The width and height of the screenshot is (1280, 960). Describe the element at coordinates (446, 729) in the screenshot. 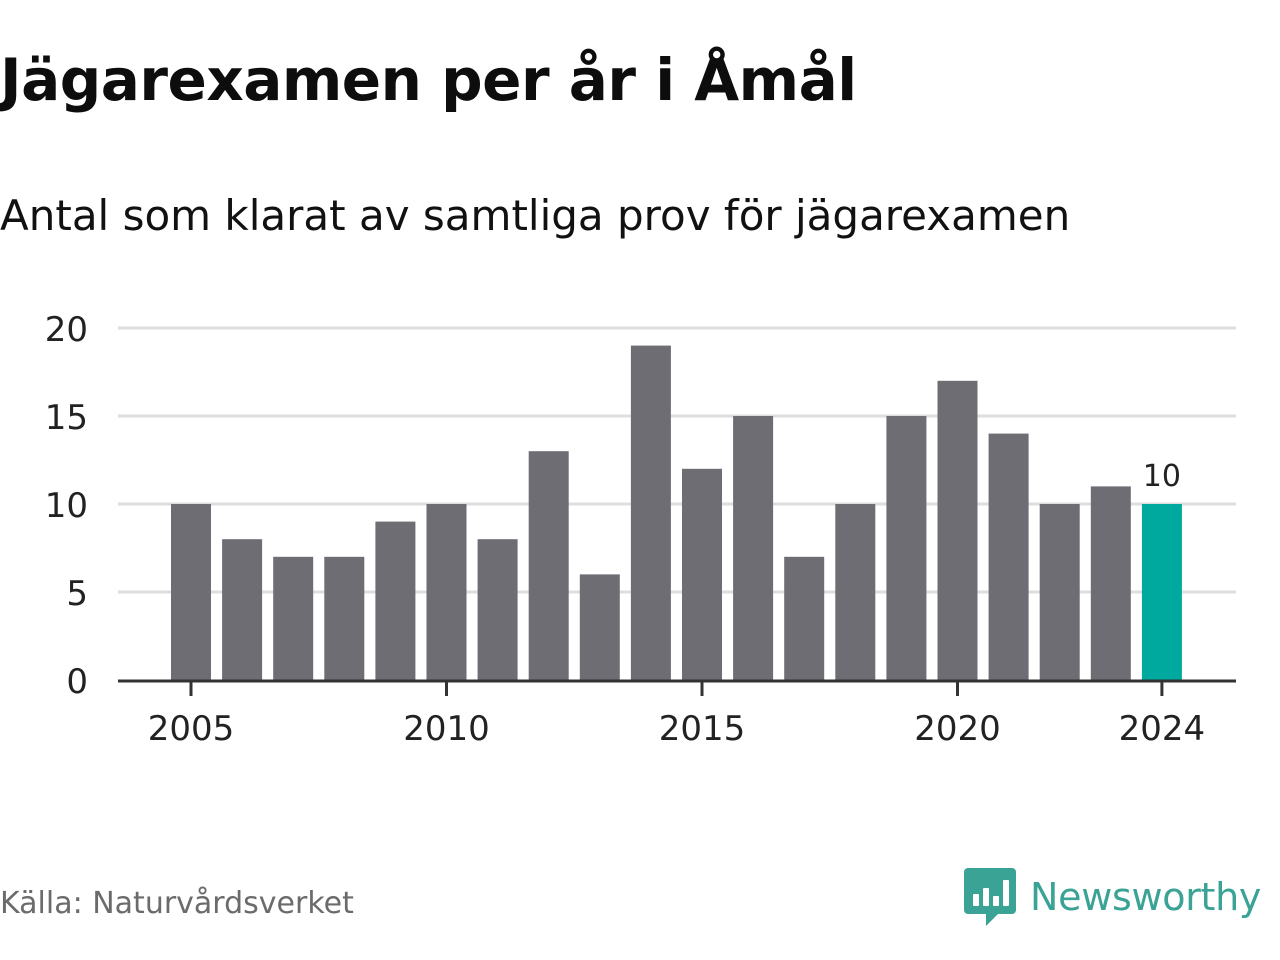

I see `x-tick-label-2010: 2010` at that location.